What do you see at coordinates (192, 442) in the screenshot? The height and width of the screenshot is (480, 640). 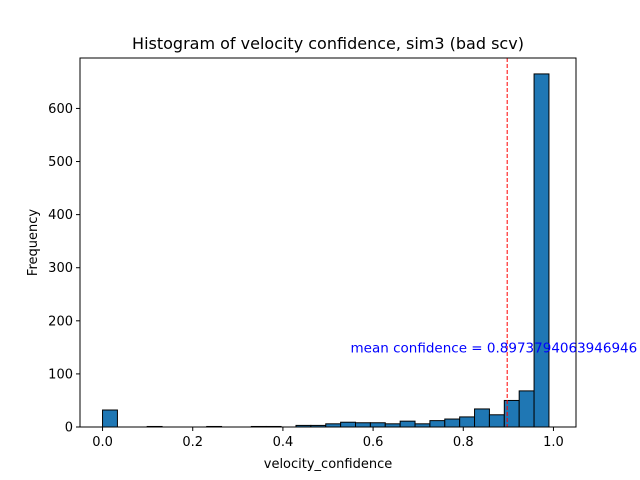 I see `x-tick-label: 0.2` at bounding box center [192, 442].